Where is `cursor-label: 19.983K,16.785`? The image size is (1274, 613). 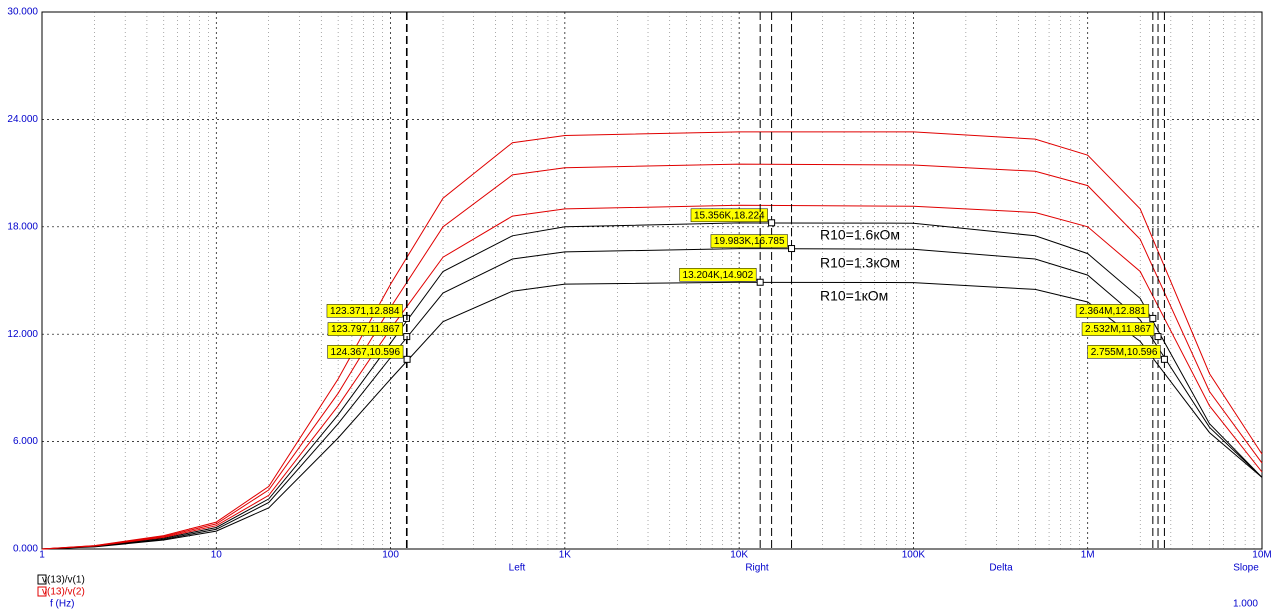 cursor-label: 19.983K,16.785 is located at coordinates (749, 241).